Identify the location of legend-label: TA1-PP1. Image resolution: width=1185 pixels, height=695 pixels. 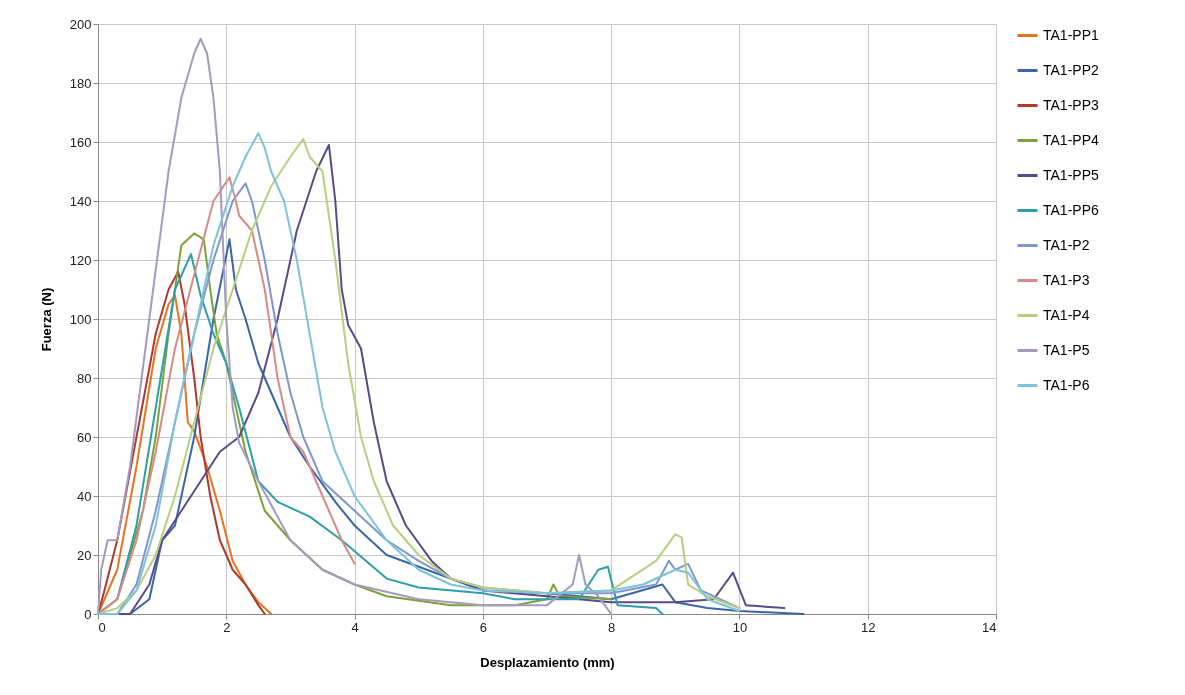
(1071, 34).